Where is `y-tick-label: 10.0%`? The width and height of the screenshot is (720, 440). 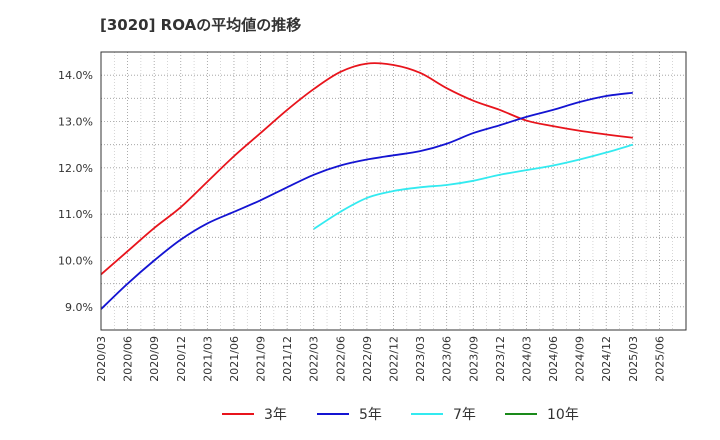
y-tick-label: 10.0% is located at coordinates (75, 261).